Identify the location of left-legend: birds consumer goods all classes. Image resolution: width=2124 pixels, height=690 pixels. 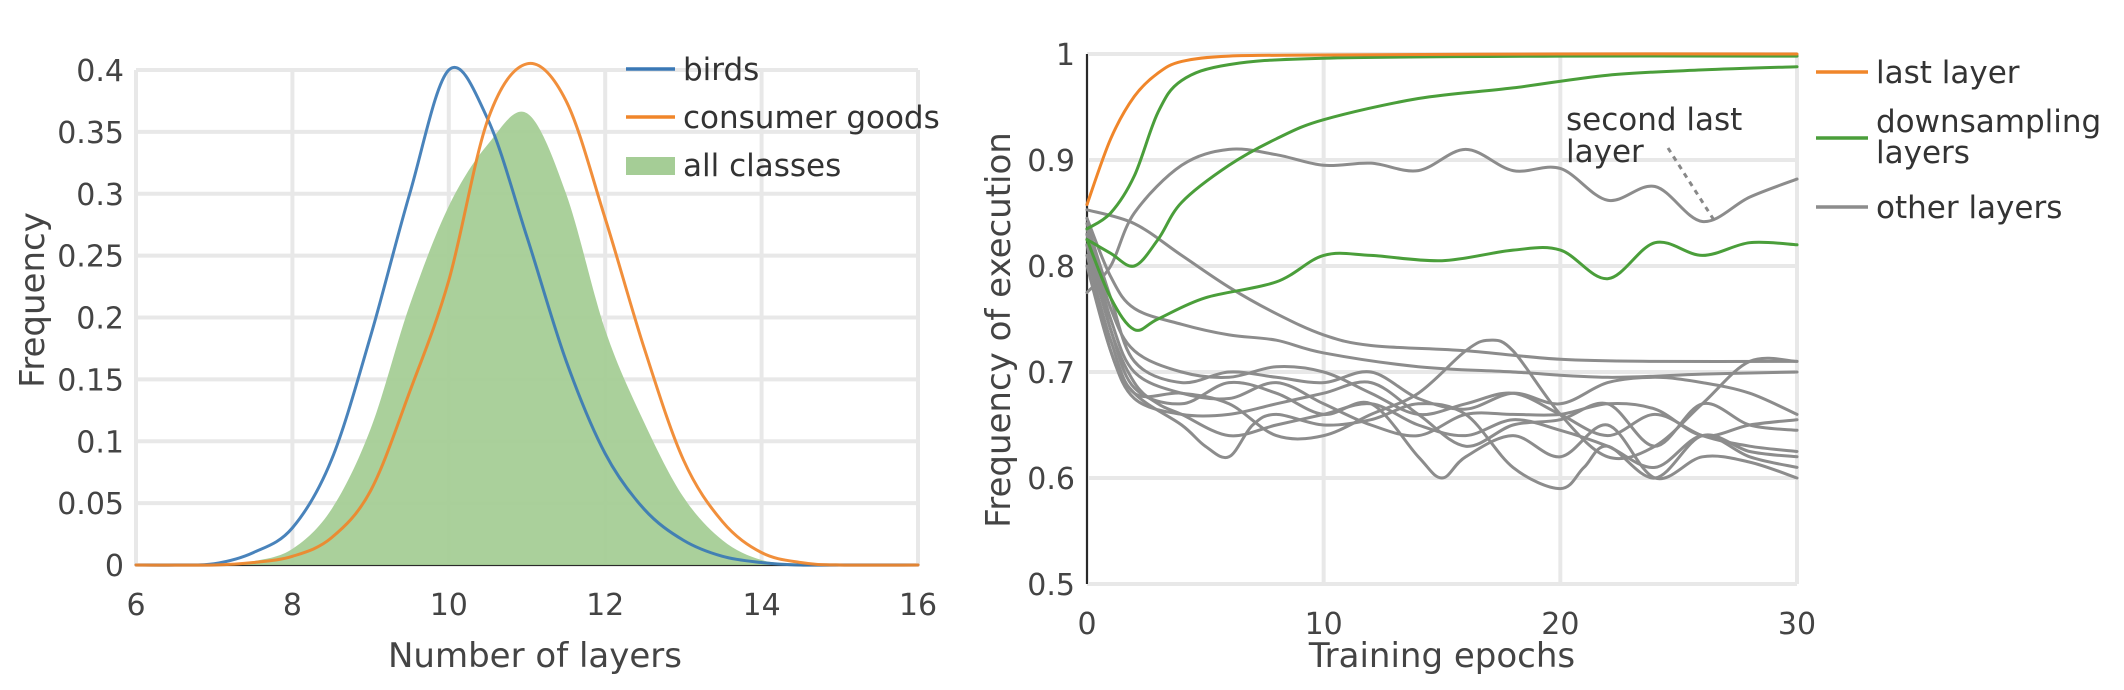
(783, 118).